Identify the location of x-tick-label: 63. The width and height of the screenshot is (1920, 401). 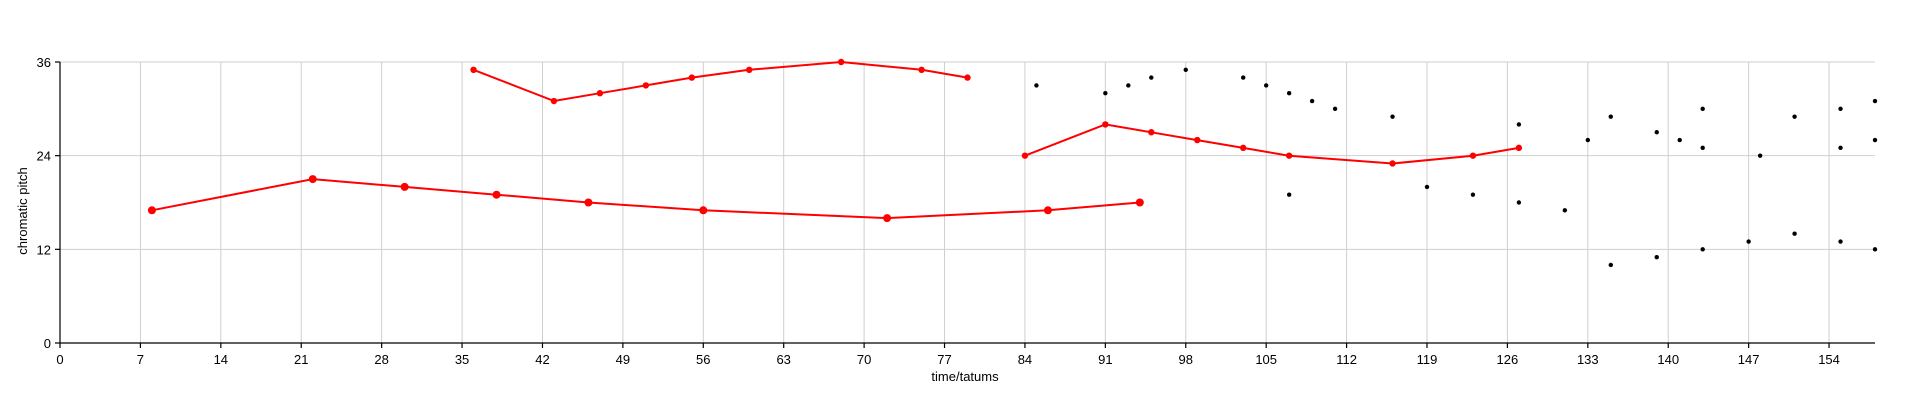
(783, 359).